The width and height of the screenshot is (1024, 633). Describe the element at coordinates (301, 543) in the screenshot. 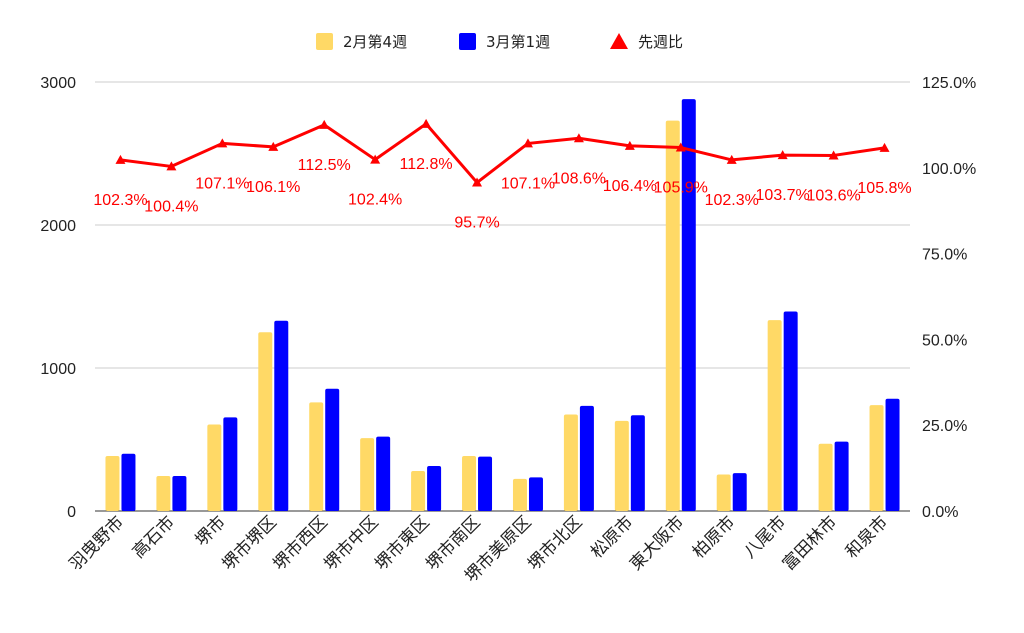

I see `x-tick-label: 堺市西区` at that location.